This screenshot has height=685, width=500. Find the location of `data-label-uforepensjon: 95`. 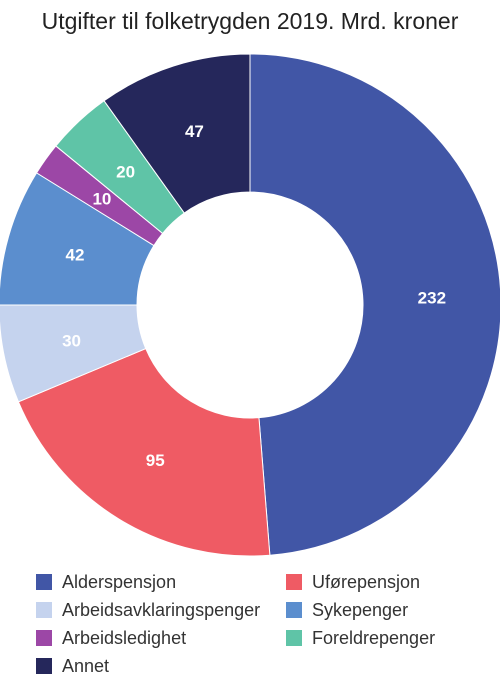

data-label-uforepensjon: 95 is located at coordinates (155, 460).